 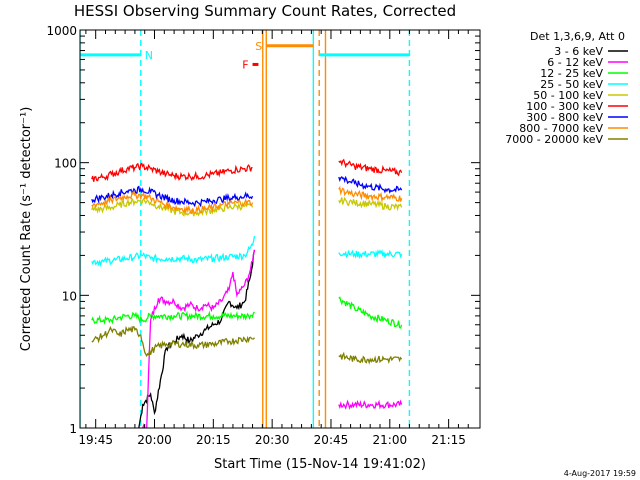 What do you see at coordinates (272, 440) in the screenshot?
I see `x-tick-label: 20:30` at bounding box center [272, 440].